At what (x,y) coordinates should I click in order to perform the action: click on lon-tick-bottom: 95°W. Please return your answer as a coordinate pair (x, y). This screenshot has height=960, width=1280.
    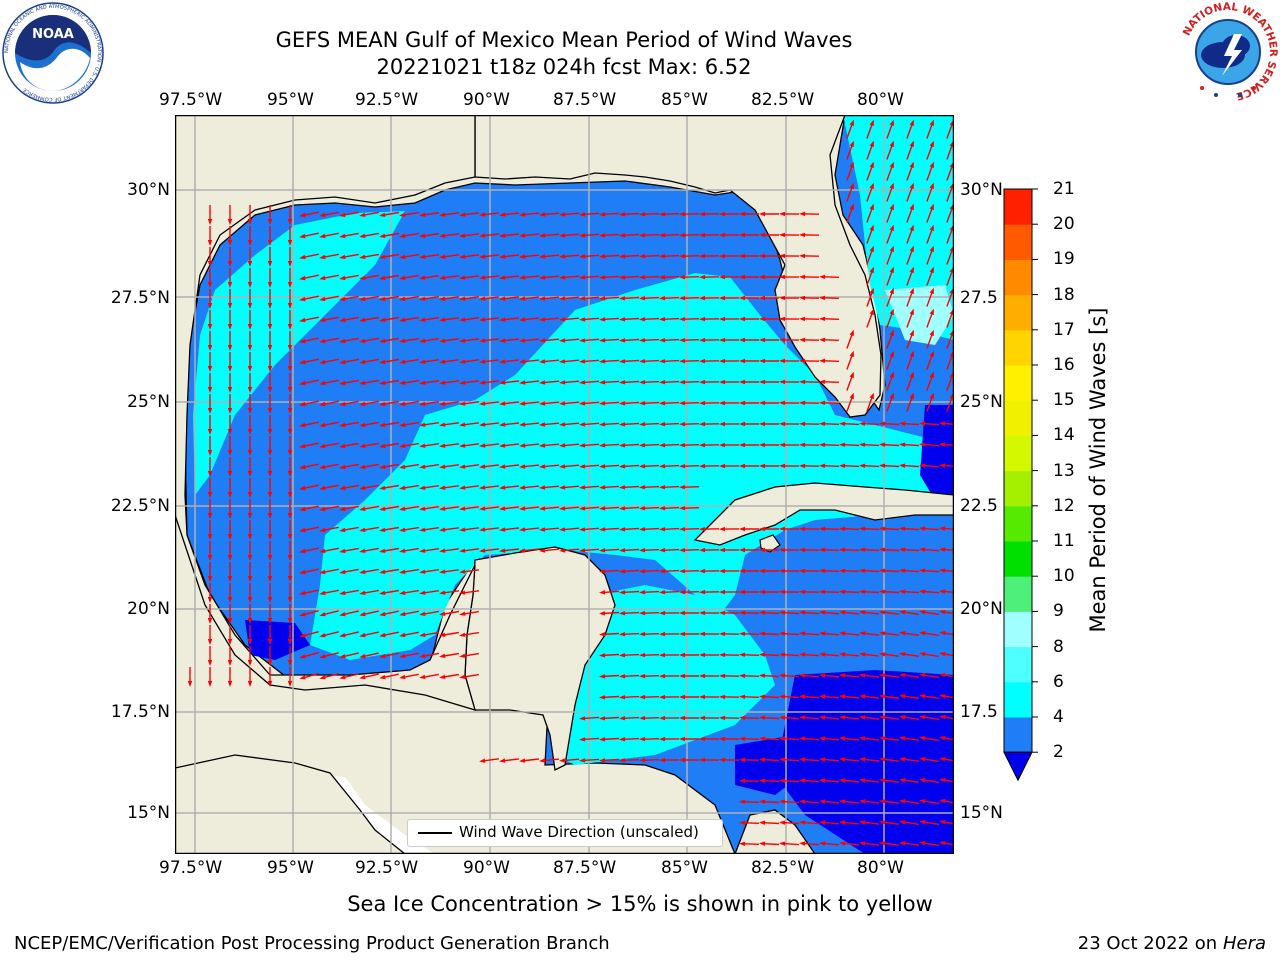
    Looking at the image, I should click on (290, 868).